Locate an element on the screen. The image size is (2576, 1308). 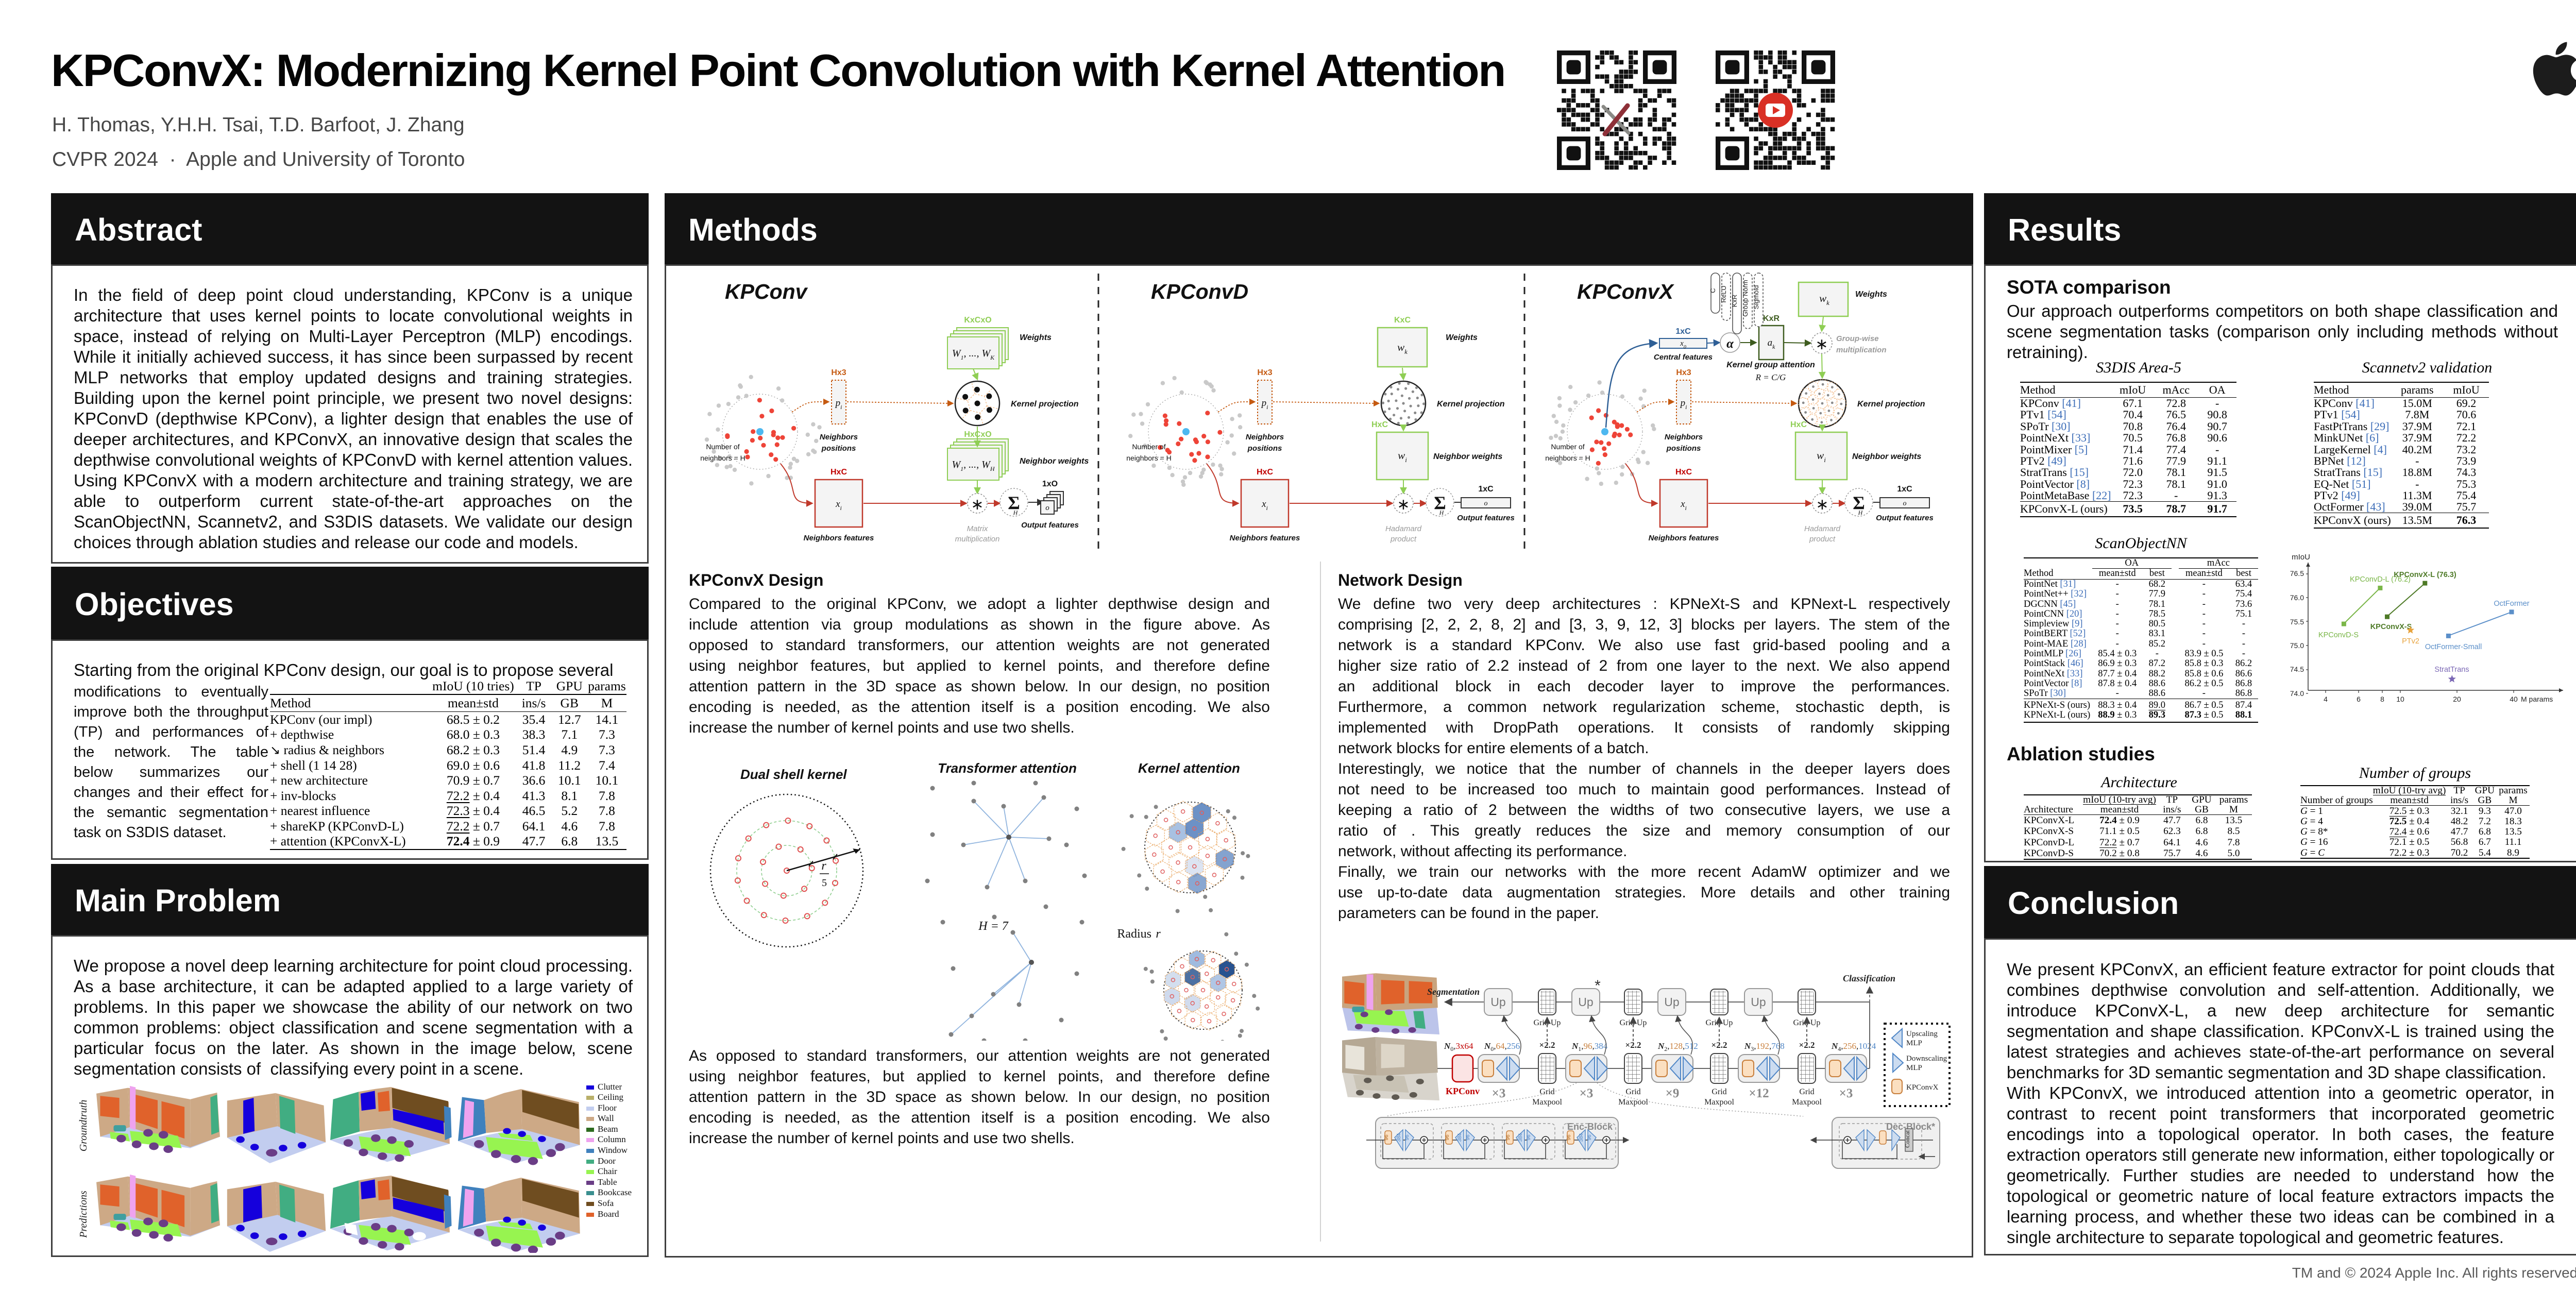
svg-text: ×12 is located at coordinates (1759, 1093).